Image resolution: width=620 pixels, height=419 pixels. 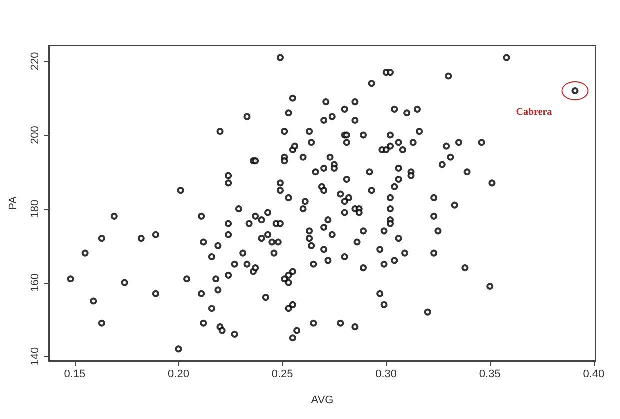 What do you see at coordinates (36, 61) in the screenshot?
I see `y-tick-label: 220` at bounding box center [36, 61].